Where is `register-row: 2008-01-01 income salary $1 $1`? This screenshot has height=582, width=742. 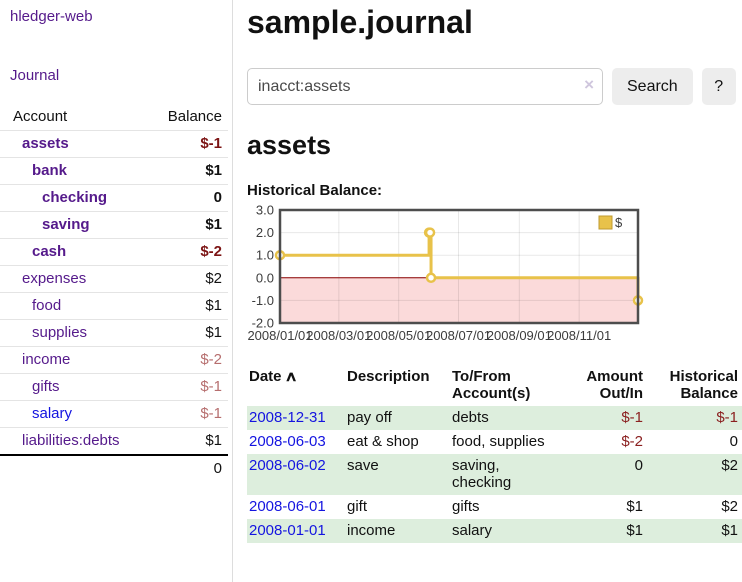 register-row: 2008-01-01 income salary $1 $1 is located at coordinates (494, 531).